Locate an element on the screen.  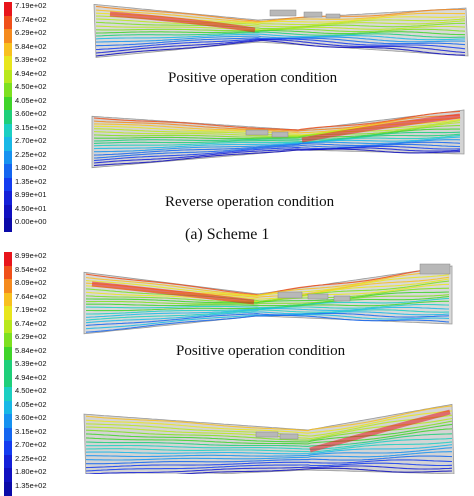
flow-field-scheme2-reverse is located at coordinates (269, 438).